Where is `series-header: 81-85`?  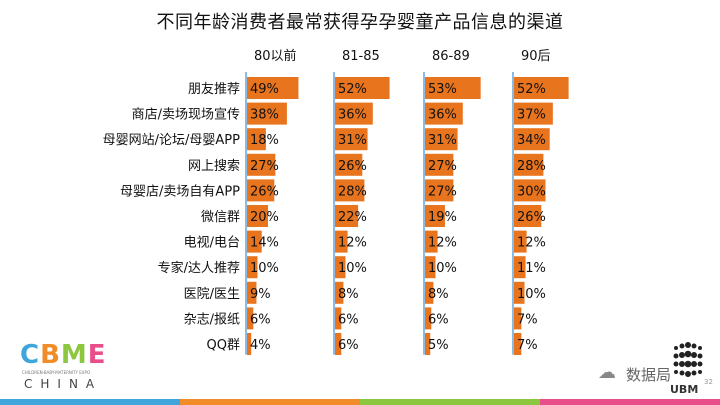
series-header: 81-85 is located at coordinates (361, 56).